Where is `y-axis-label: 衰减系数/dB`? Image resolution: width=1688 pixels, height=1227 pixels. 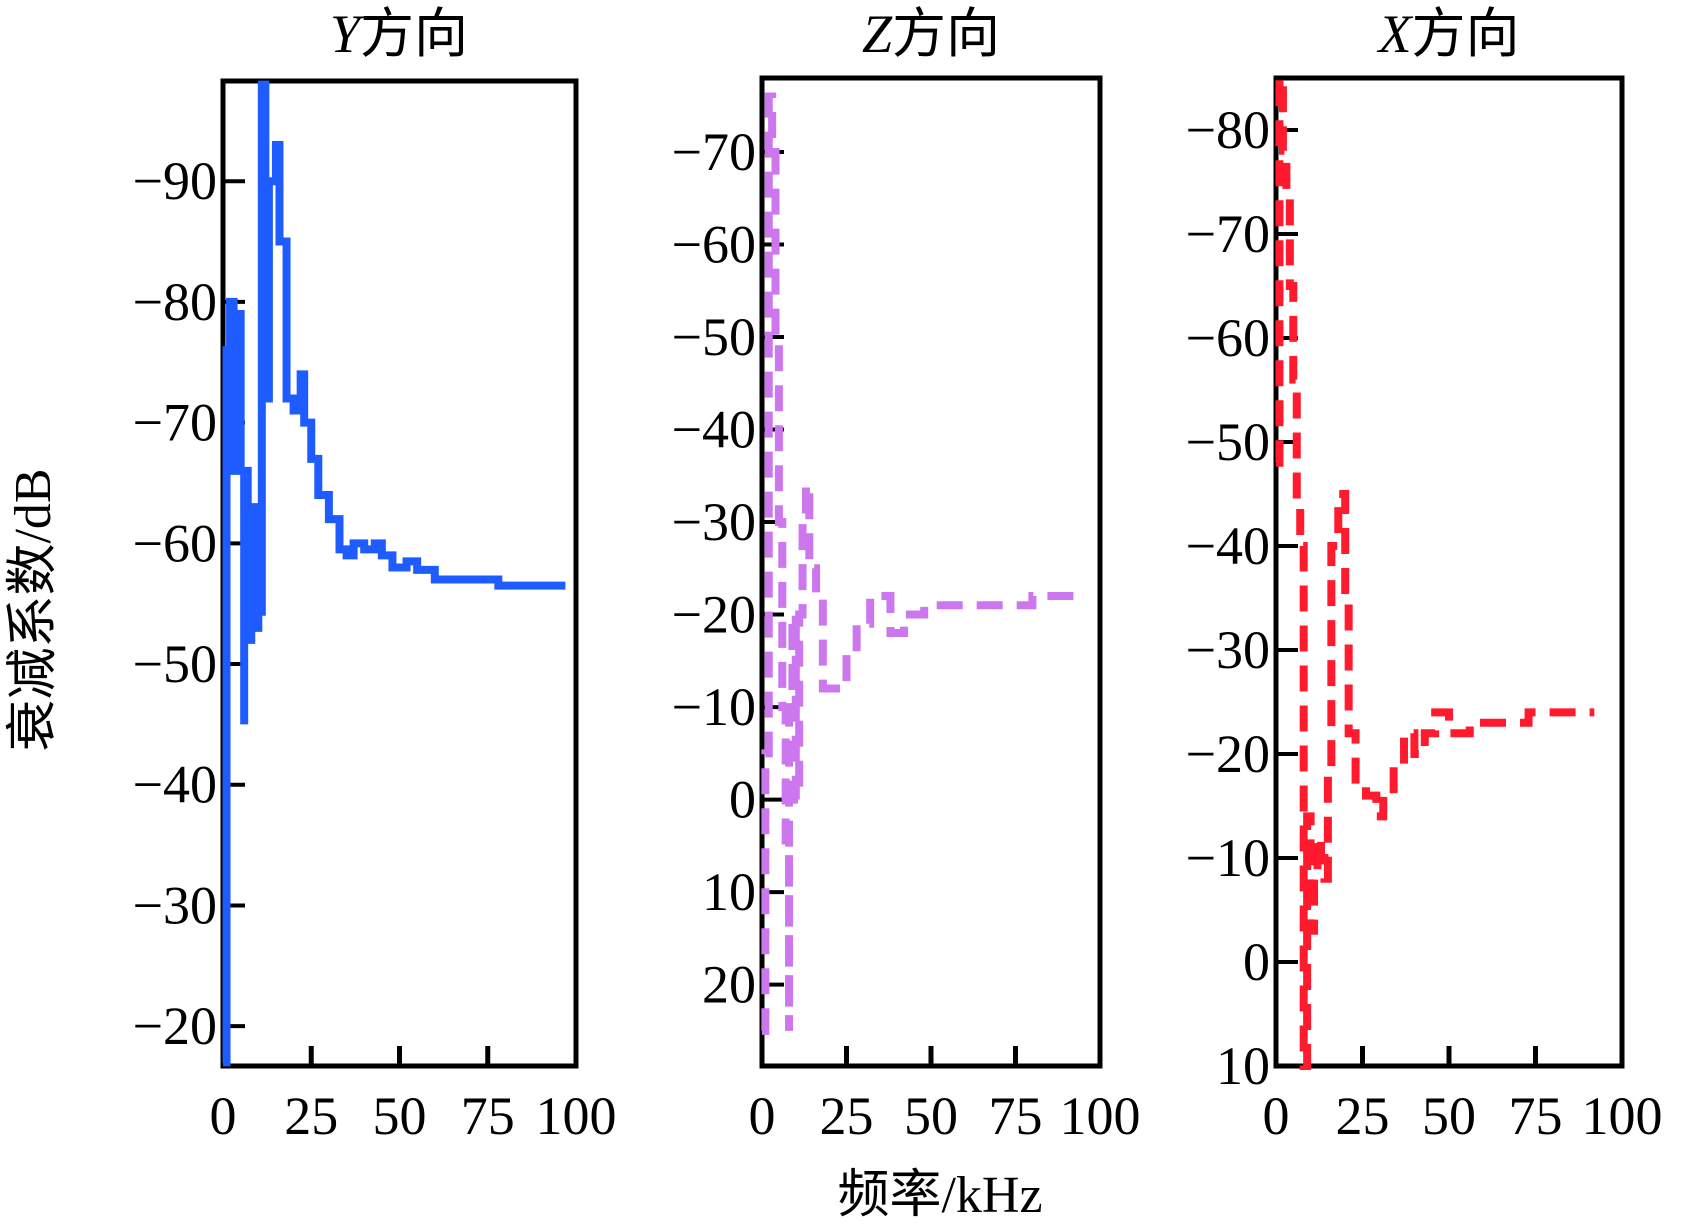
y-axis-label: 衰减系数/dB is located at coordinates (33, 609).